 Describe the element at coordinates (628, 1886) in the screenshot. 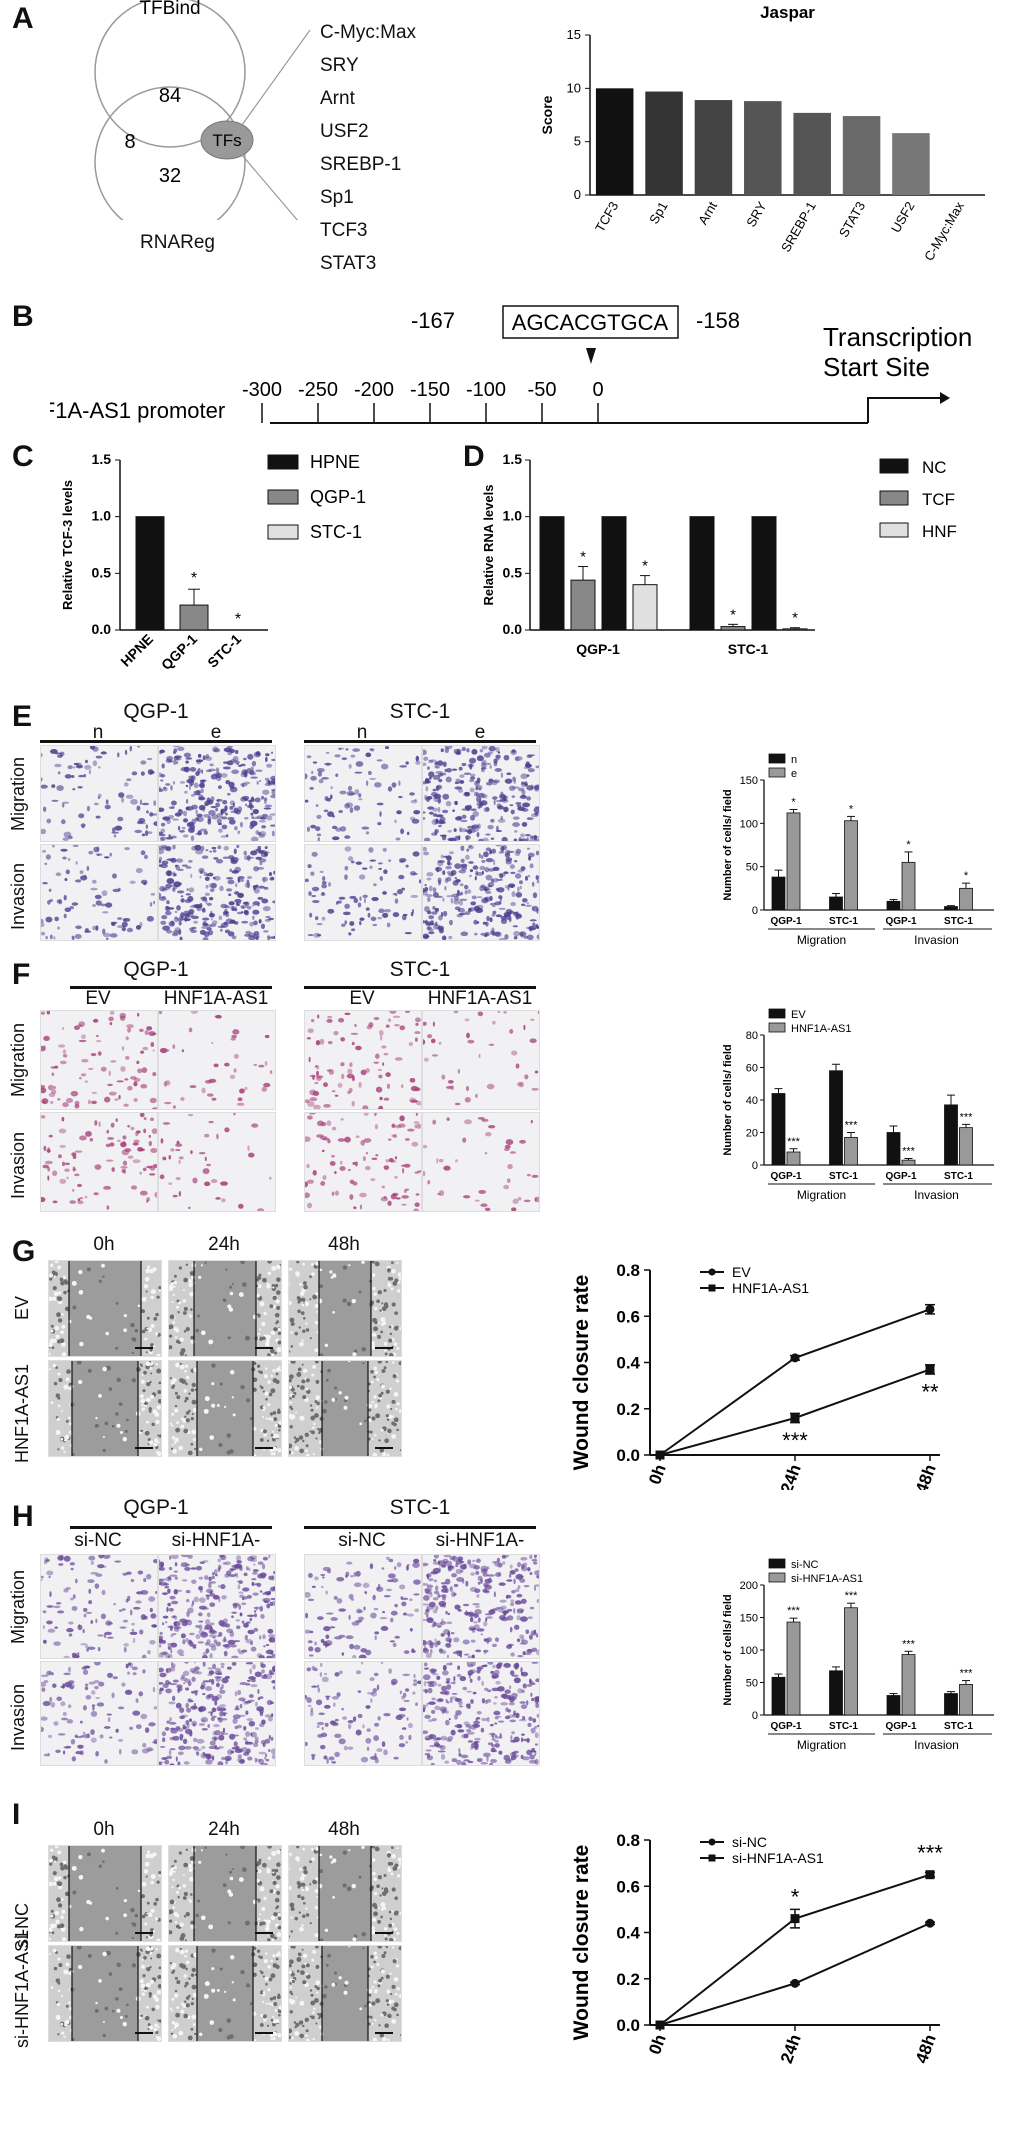

I see `y-tick-label: 0.6` at that location.